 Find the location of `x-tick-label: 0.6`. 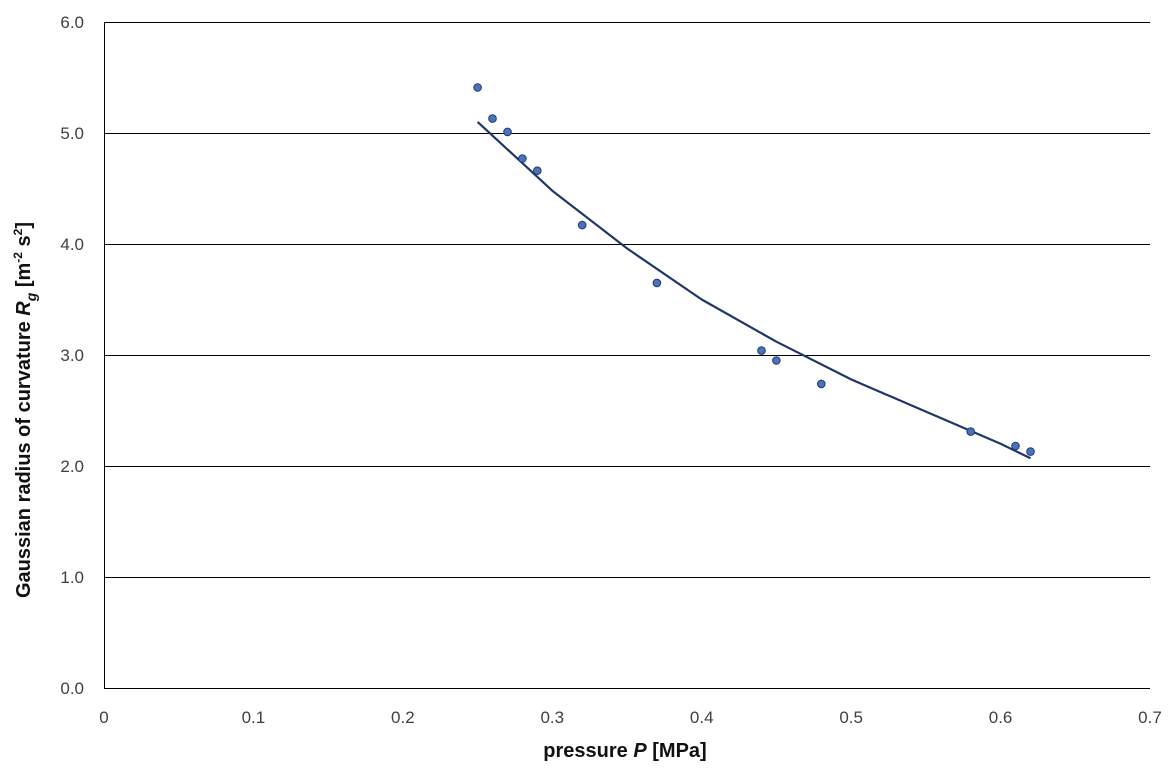

x-tick-label: 0.6 is located at coordinates (1001, 717).